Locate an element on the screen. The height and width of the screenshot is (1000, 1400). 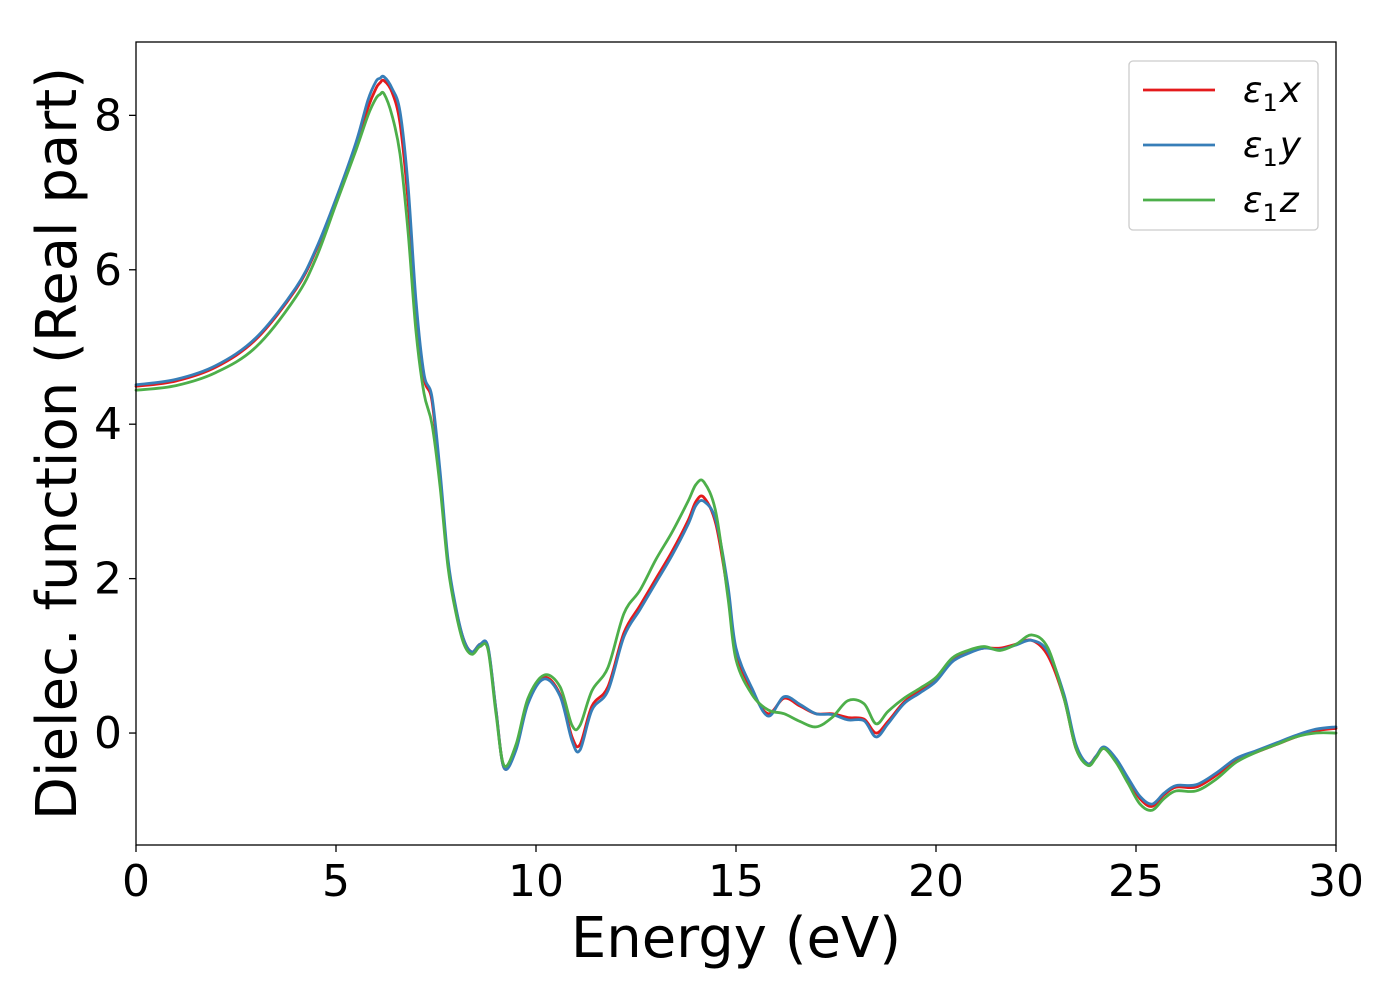
y-axis: 0 2 4 6 8 is located at coordinates (115, 424).